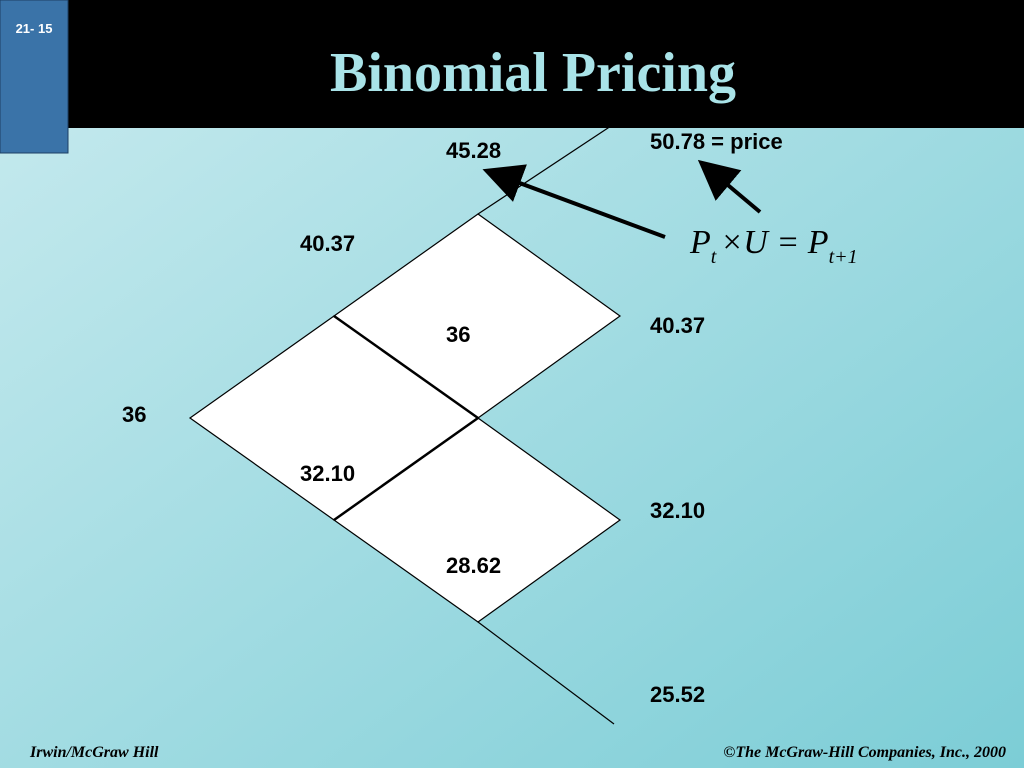  What do you see at coordinates (533, 73) in the screenshot?
I see `title: Binomial Pricing` at bounding box center [533, 73].